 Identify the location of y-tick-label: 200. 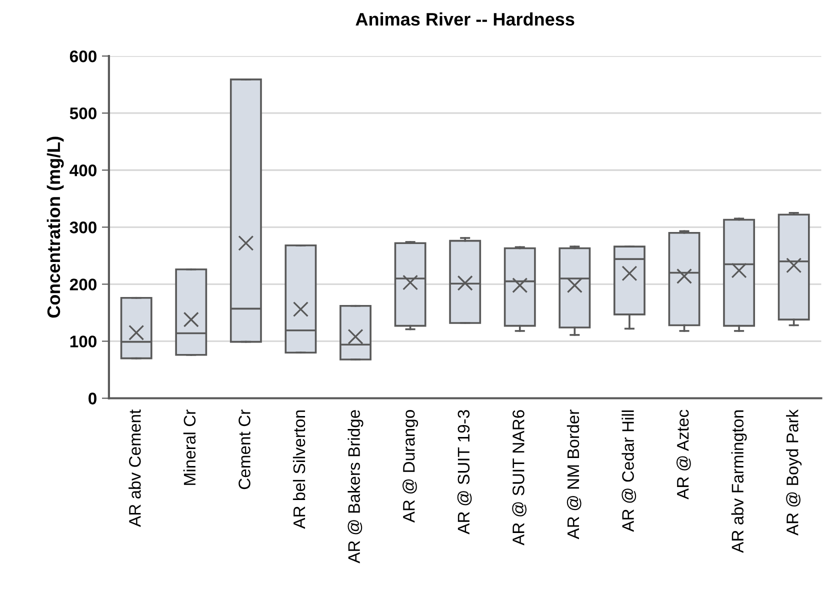
(83, 284).